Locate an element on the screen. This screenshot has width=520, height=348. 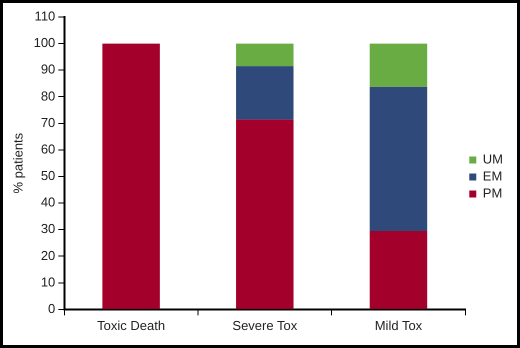
y-axis-title: % patients is located at coordinates (18, 163).